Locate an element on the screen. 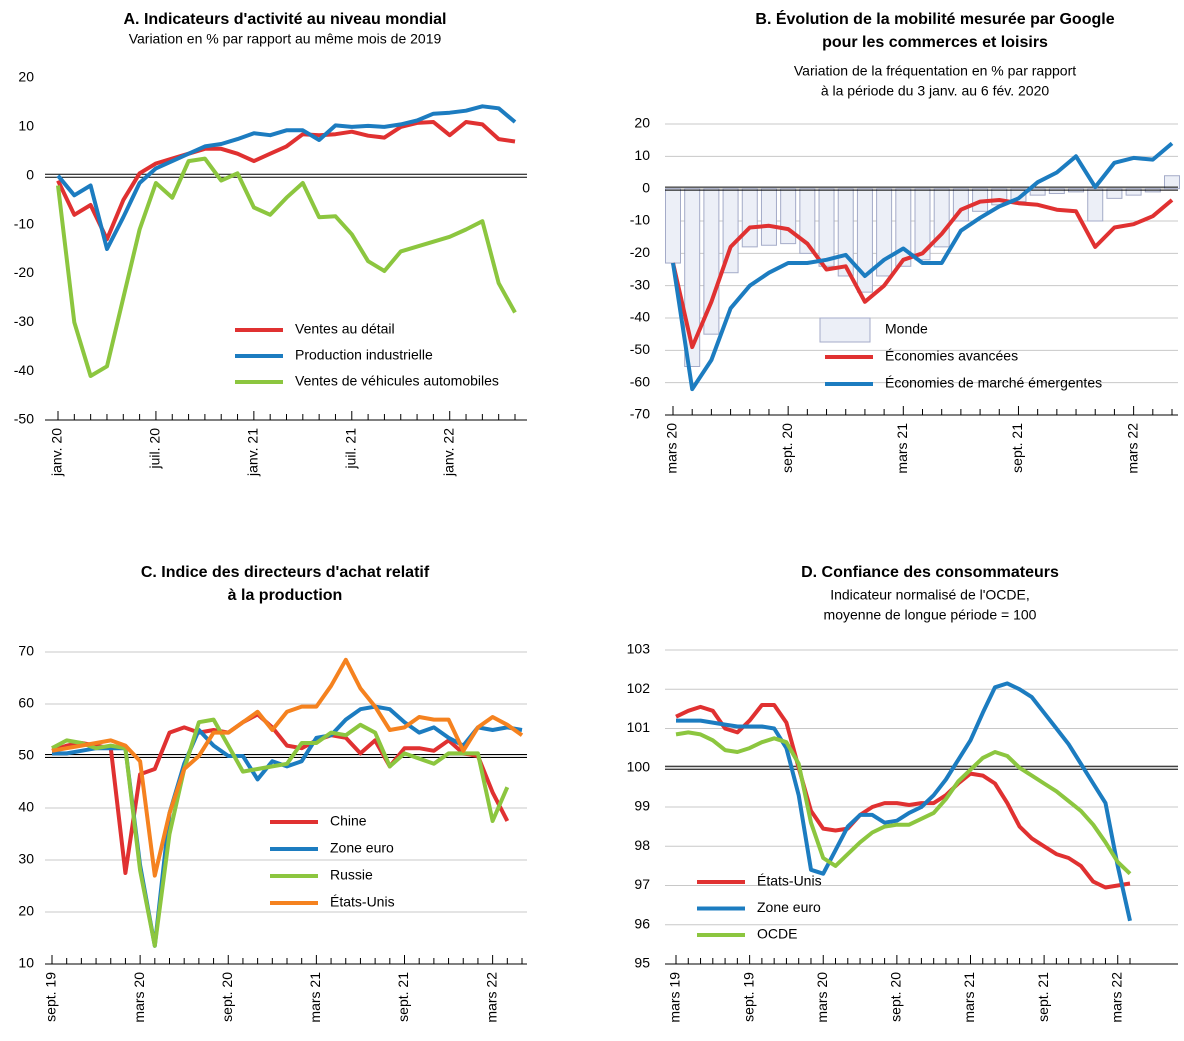 The image size is (1184, 1041). y-tick-label: 101 is located at coordinates (639, 727).